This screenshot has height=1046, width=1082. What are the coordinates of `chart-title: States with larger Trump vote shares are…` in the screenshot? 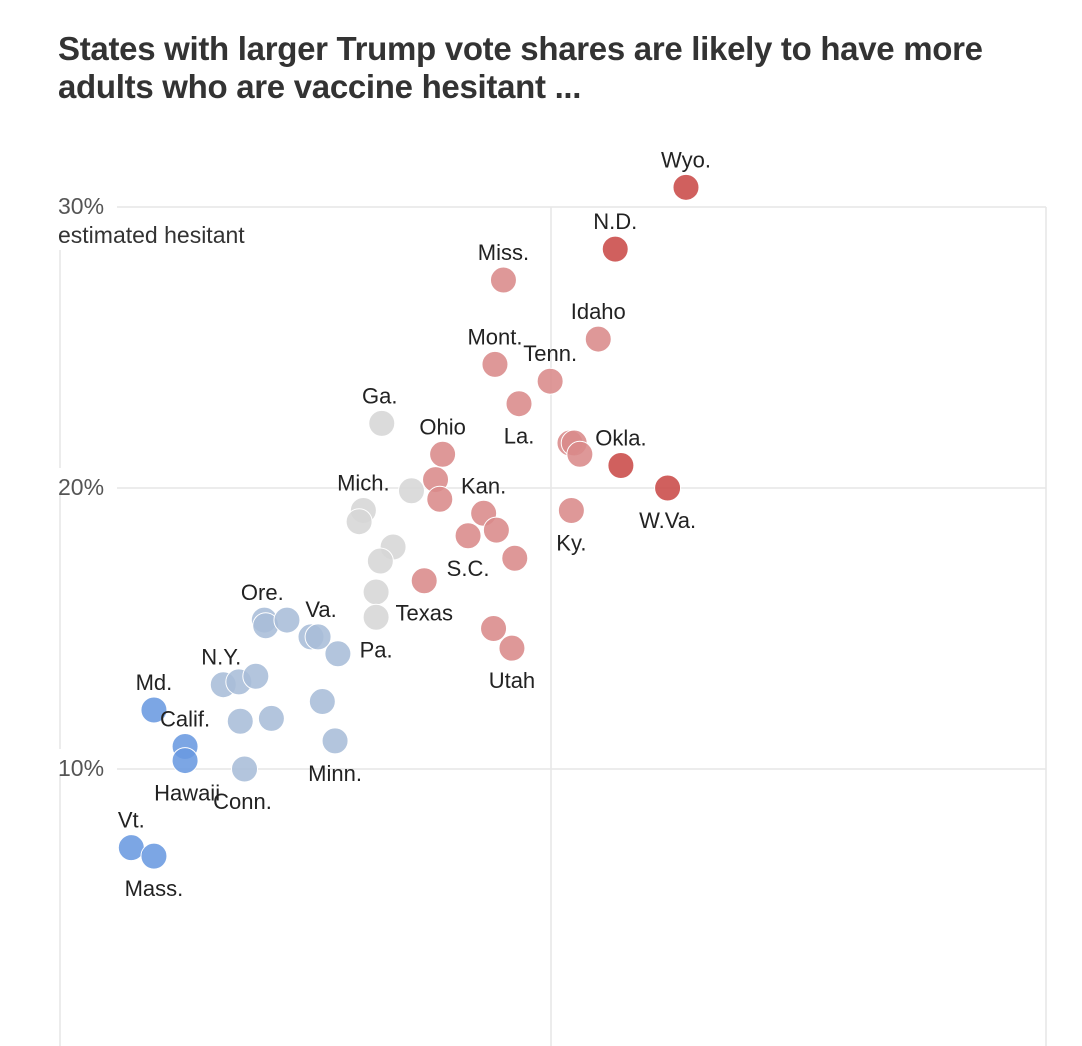 It's located at (520, 67).